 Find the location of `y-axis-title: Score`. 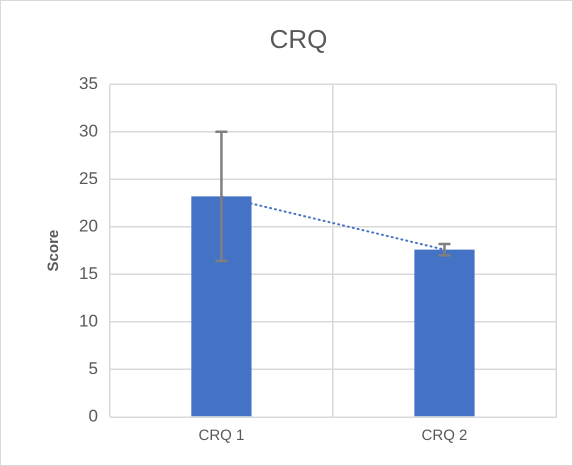

y-axis-title: Score is located at coordinates (53, 251).